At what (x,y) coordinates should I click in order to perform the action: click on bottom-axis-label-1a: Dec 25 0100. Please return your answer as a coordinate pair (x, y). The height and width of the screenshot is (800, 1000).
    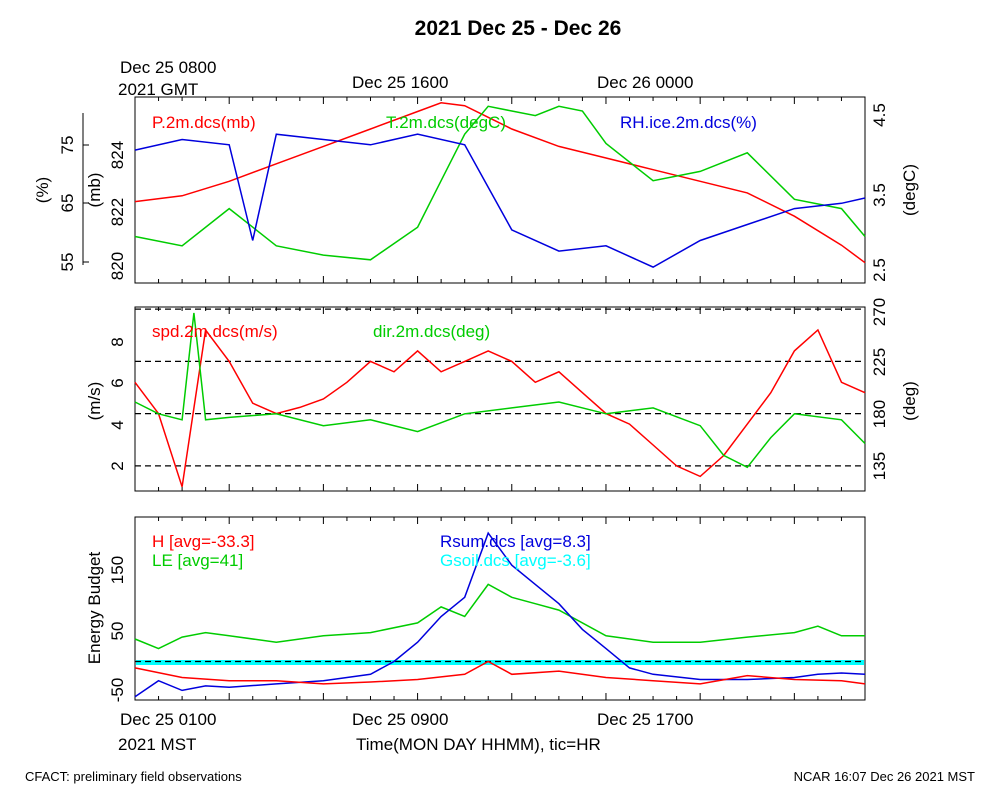
    Looking at the image, I should click on (168, 719).